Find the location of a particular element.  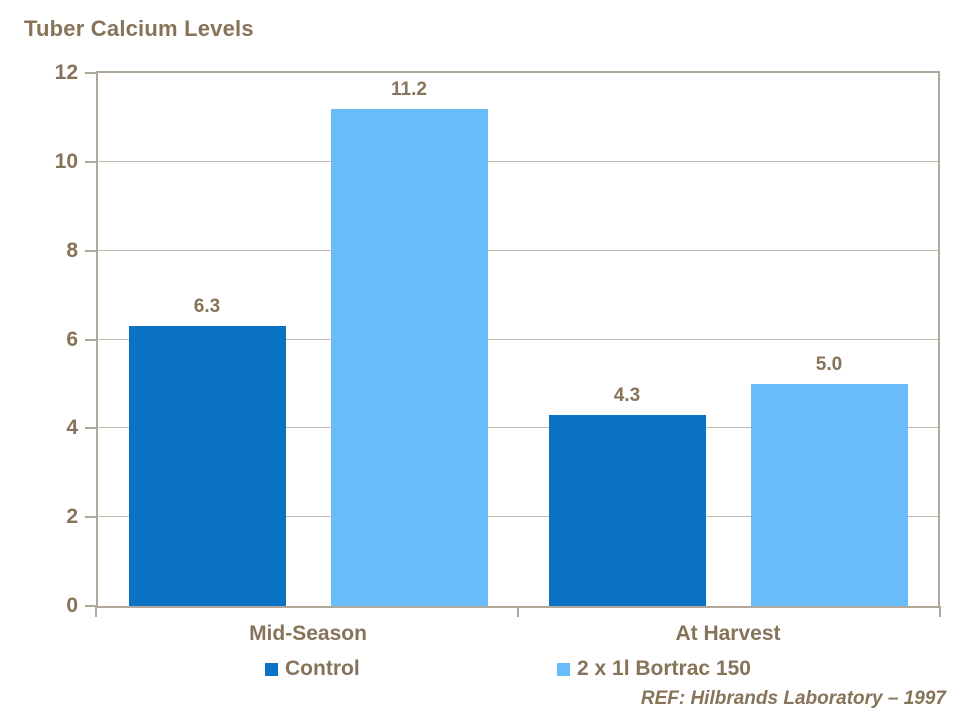

y-tick-label-12: 12 is located at coordinates (66, 72).